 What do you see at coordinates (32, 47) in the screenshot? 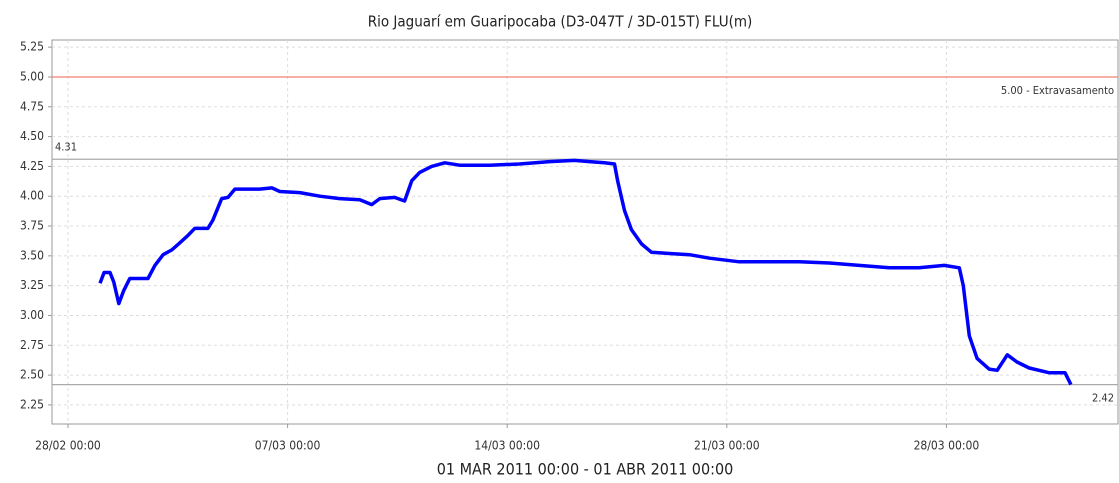
I see `y-tick-label: 5.25` at bounding box center [32, 47].